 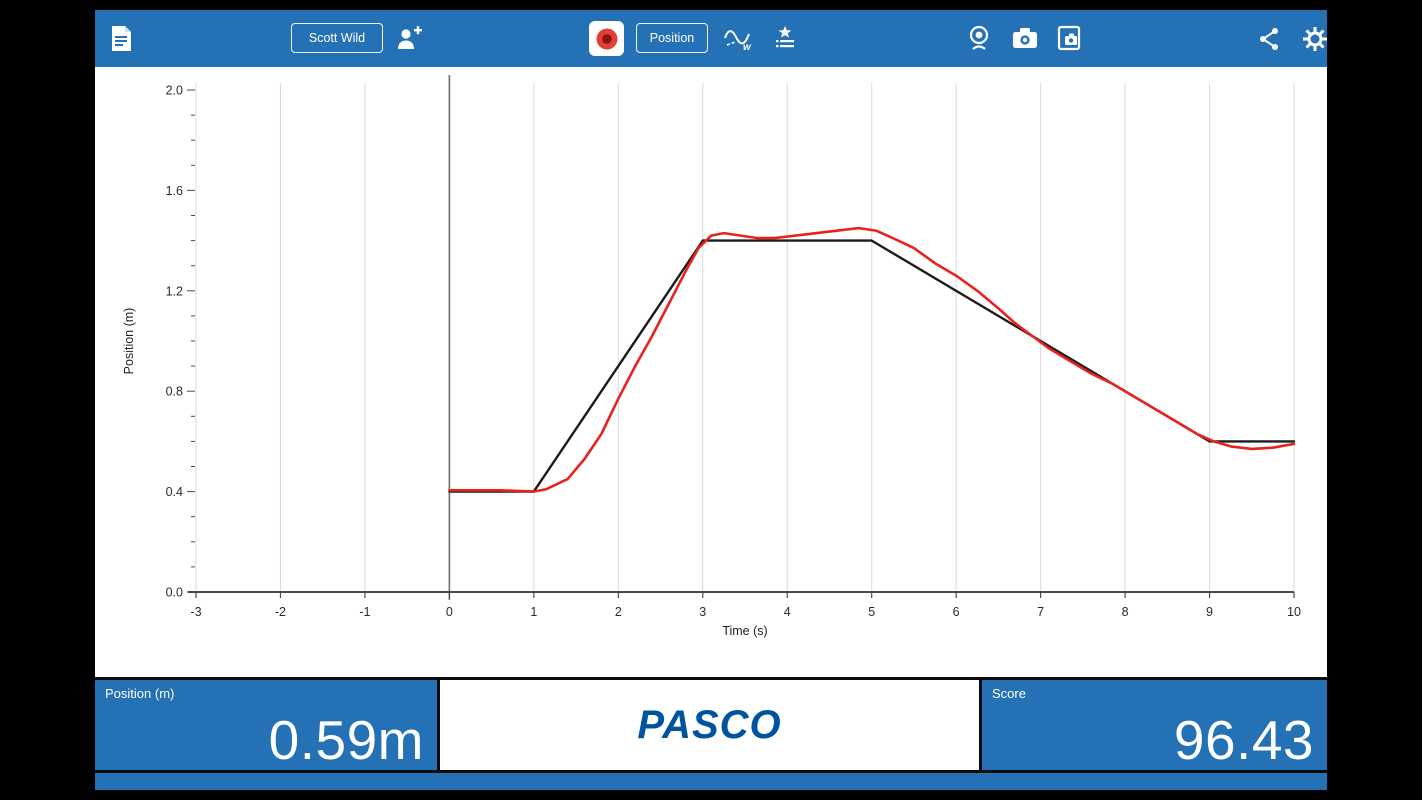 What do you see at coordinates (449, 612) in the screenshot?
I see `x-tick-label: 0` at bounding box center [449, 612].